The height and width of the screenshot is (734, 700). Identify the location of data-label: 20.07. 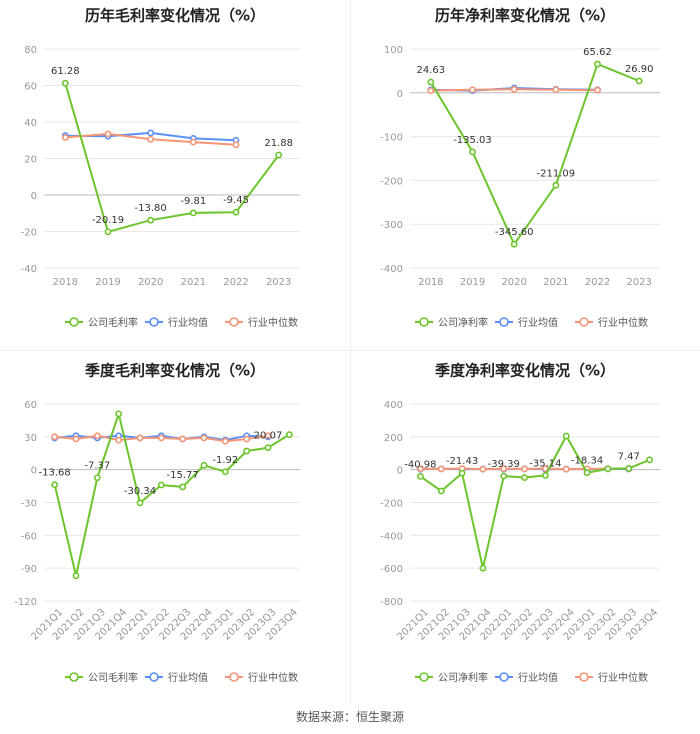
(268, 436).